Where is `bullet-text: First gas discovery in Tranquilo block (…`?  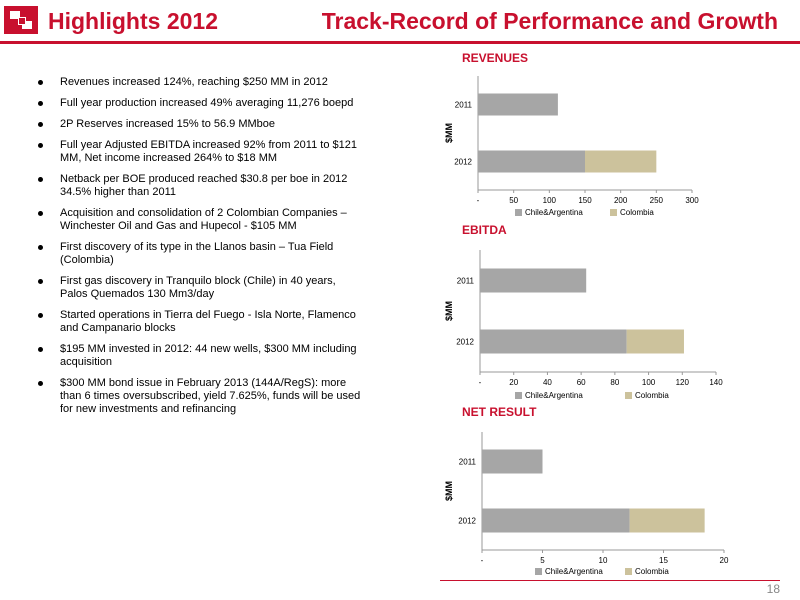 bullet-text: First gas discovery in Tranquilo block (… is located at coordinates (198, 287).